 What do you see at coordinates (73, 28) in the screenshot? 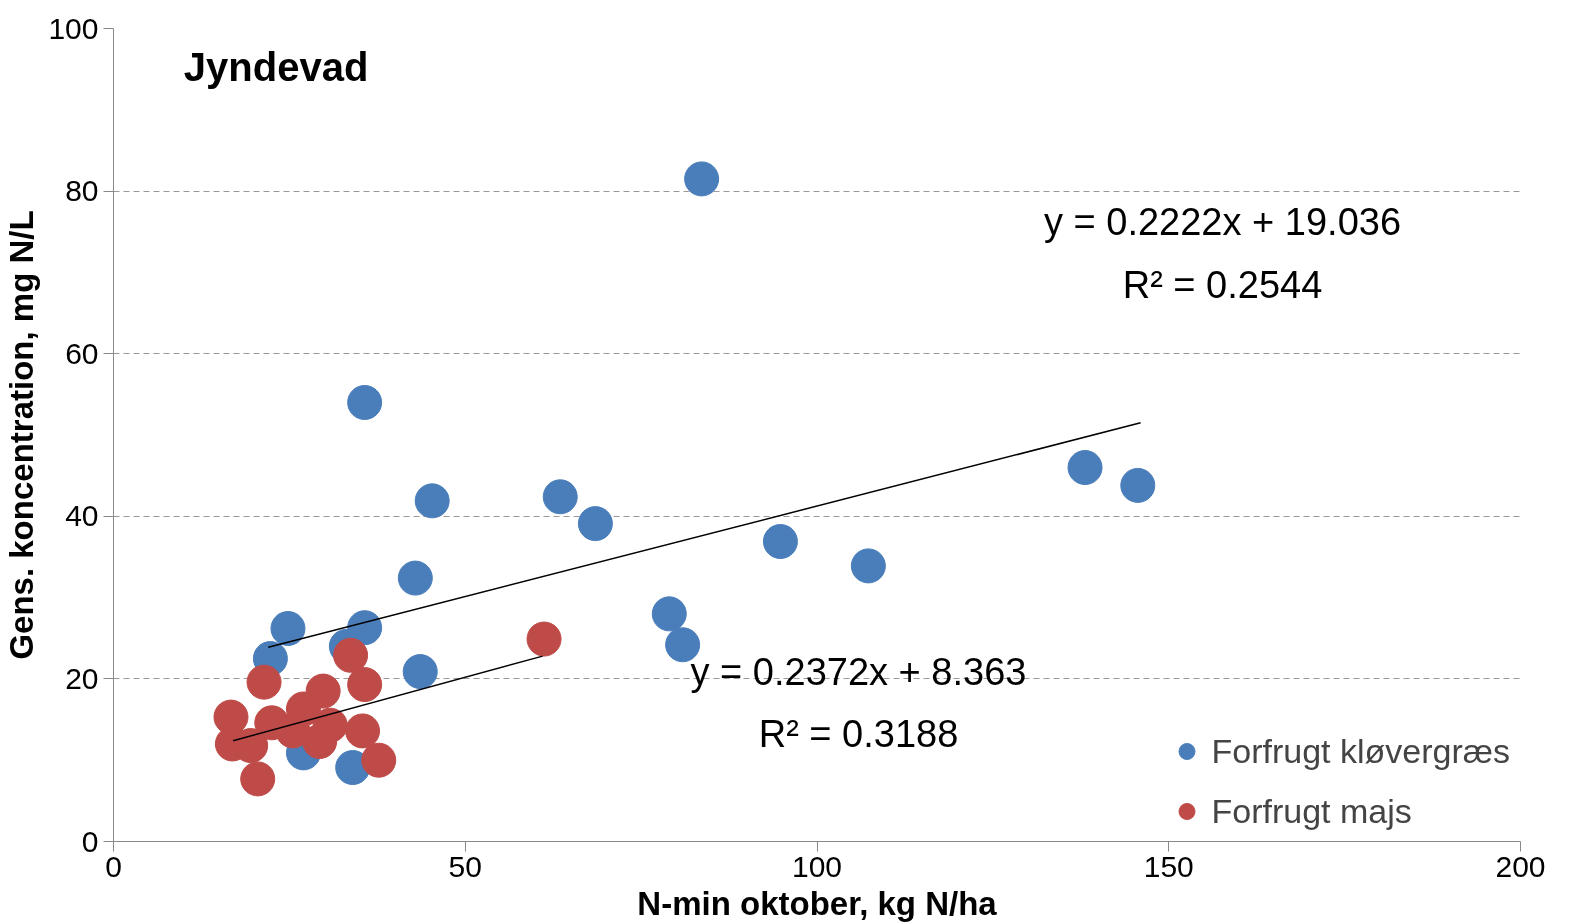
I see `y-tick-label: 100` at bounding box center [73, 28].